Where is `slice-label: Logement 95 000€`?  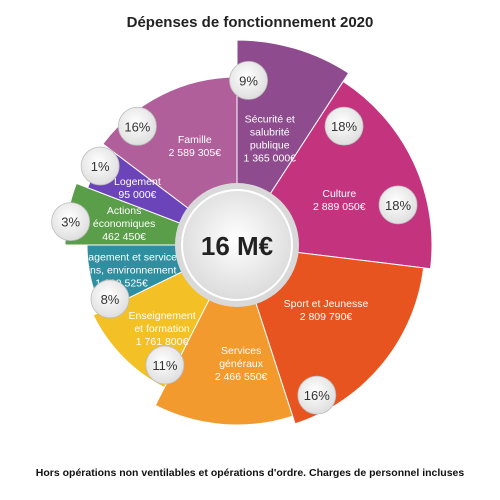
slice-label: Logement 95 000€ is located at coordinates (137, 188).